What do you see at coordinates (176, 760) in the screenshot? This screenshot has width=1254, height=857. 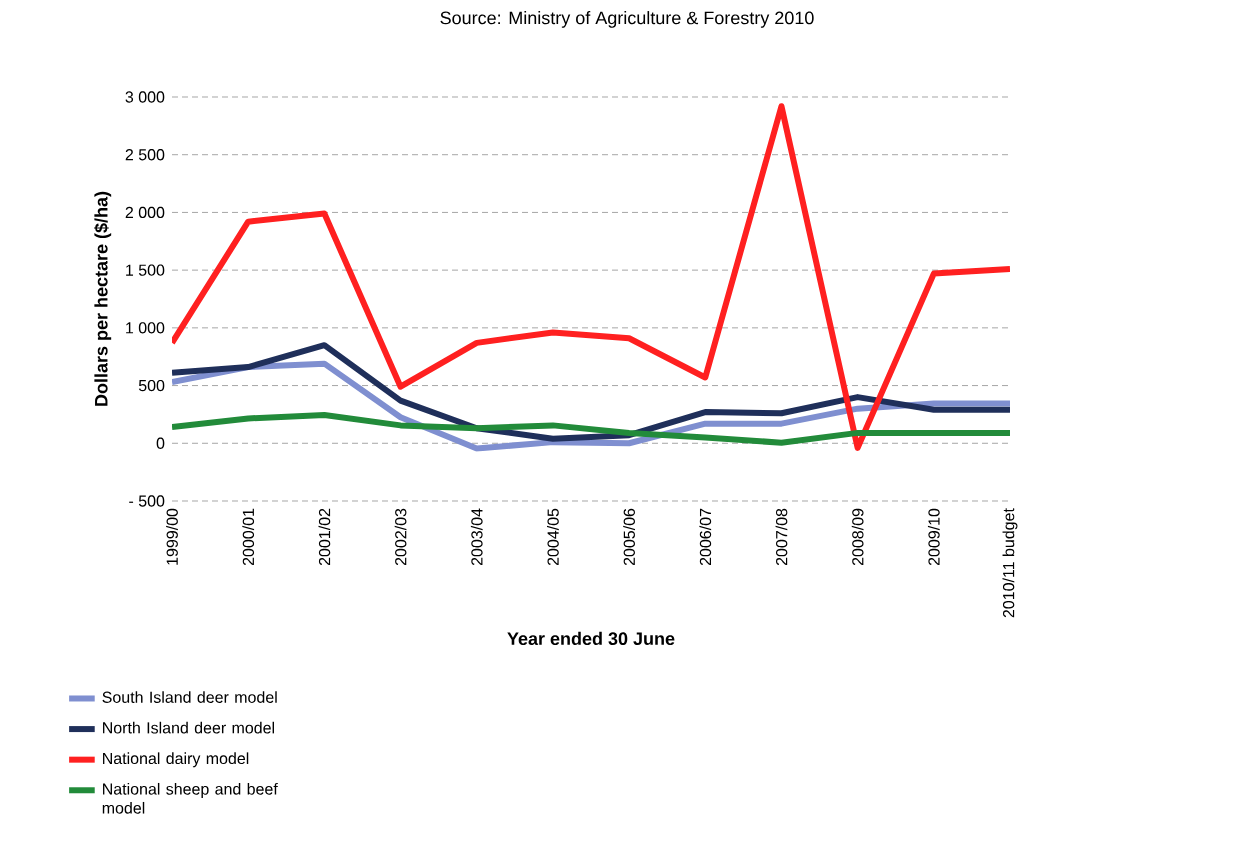 I see `legend-label: National dairy model` at bounding box center [176, 760].